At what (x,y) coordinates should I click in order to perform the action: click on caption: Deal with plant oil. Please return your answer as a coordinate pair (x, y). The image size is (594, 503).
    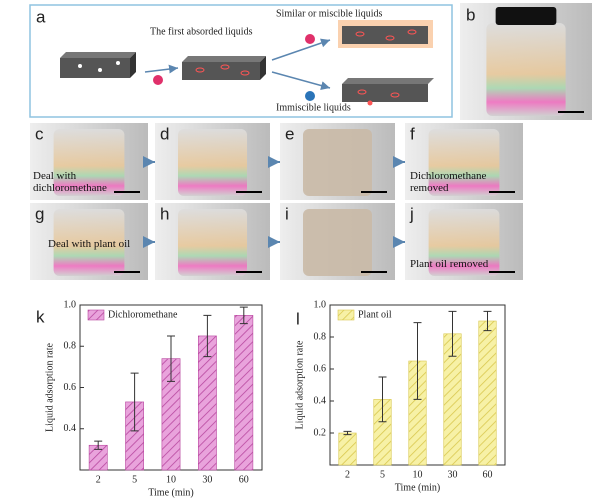
    Looking at the image, I should click on (89, 244).